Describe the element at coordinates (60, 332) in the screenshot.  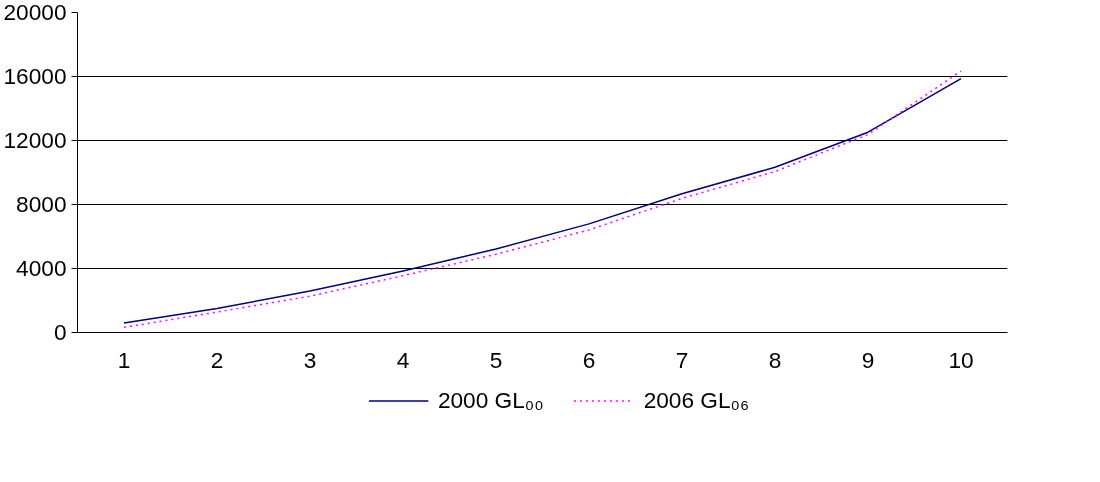
I see `y-tick-label: 0` at that location.